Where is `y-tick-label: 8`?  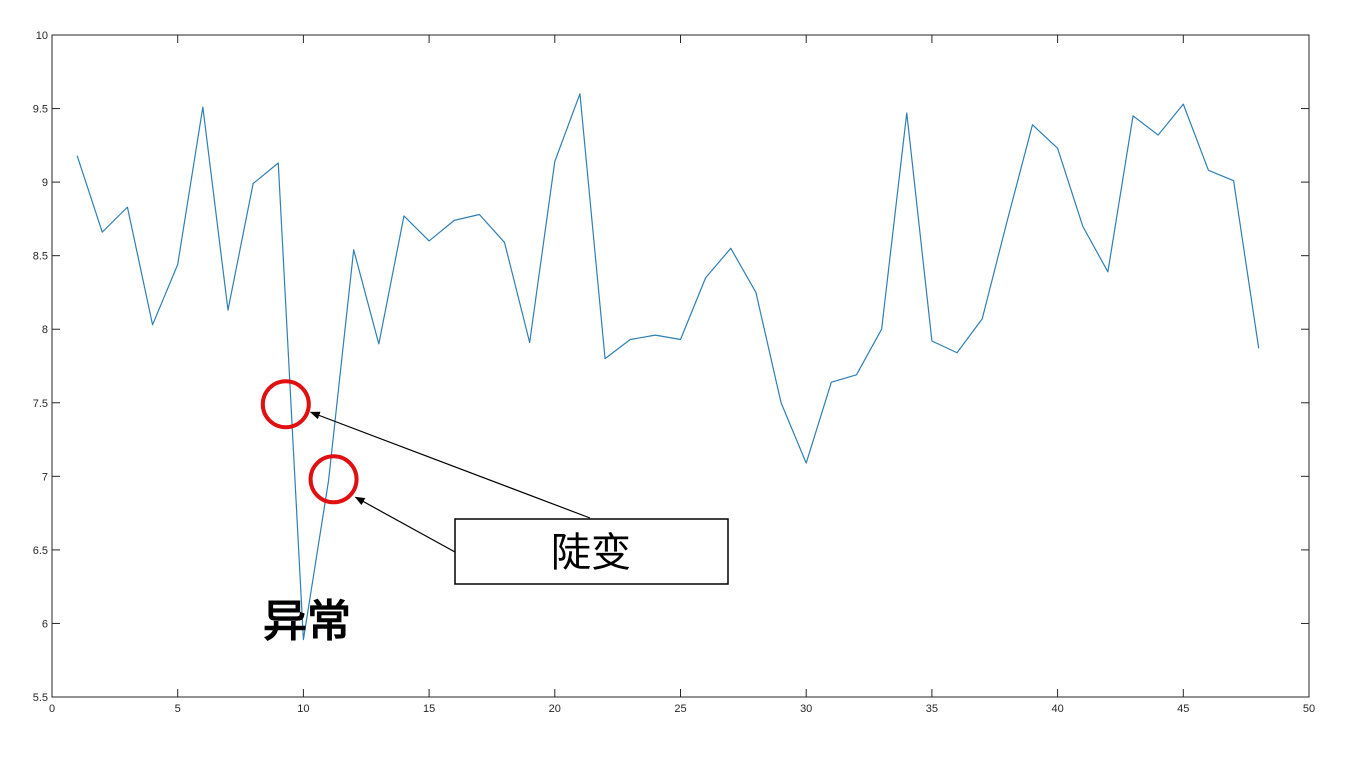
y-tick-label: 8 is located at coordinates (45, 330).